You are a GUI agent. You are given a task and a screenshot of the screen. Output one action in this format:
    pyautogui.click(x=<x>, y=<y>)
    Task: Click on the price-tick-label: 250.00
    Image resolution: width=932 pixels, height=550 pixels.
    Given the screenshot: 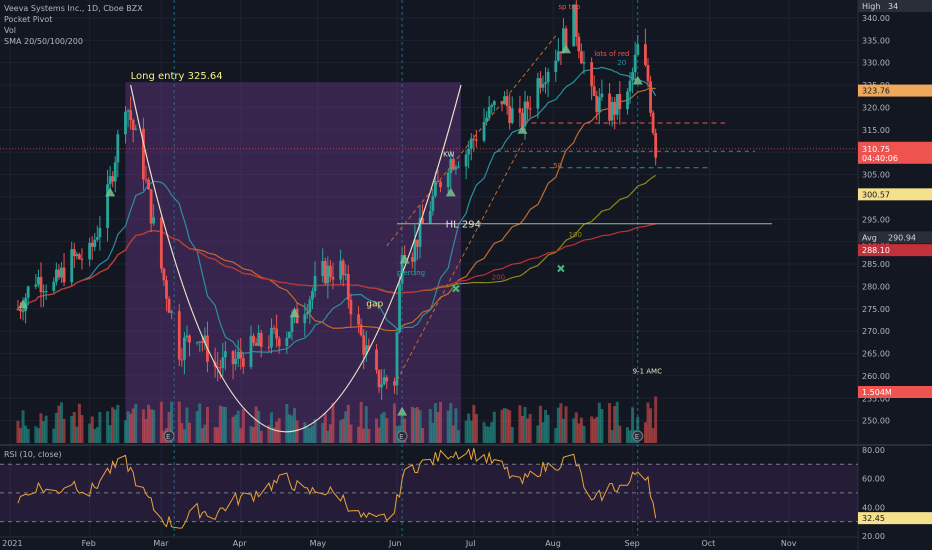 What is the action you would take?
    pyautogui.click(x=876, y=421)
    